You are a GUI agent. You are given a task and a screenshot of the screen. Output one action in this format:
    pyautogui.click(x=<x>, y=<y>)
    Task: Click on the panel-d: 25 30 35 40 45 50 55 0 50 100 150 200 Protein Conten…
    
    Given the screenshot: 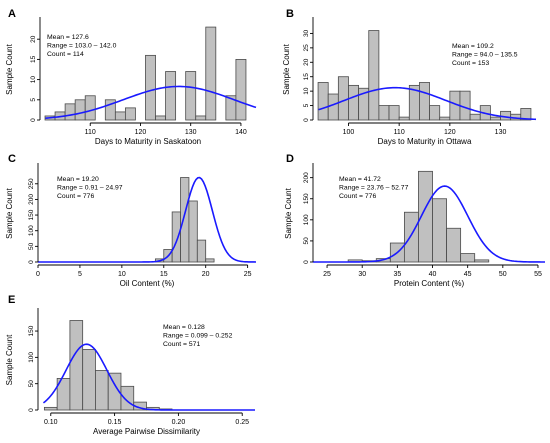 What is the action you would take?
    pyautogui.click(x=414, y=220)
    